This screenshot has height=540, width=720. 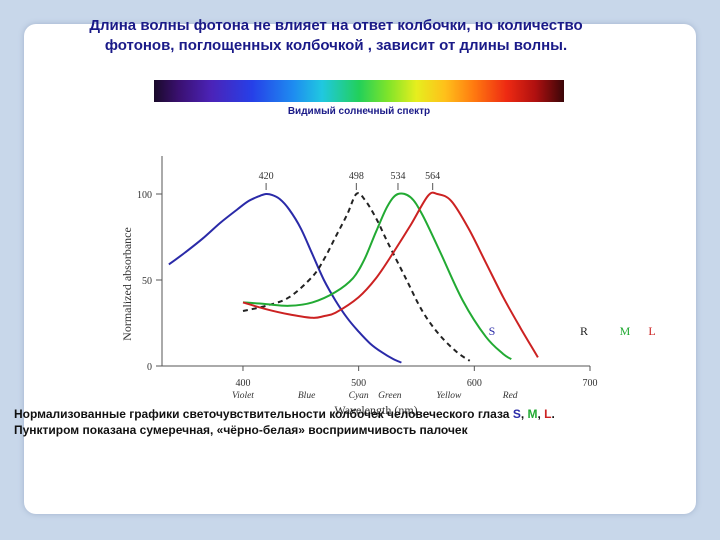 What do you see at coordinates (516, 414) in the screenshot?
I see `caption-s-letter: S` at bounding box center [516, 414].